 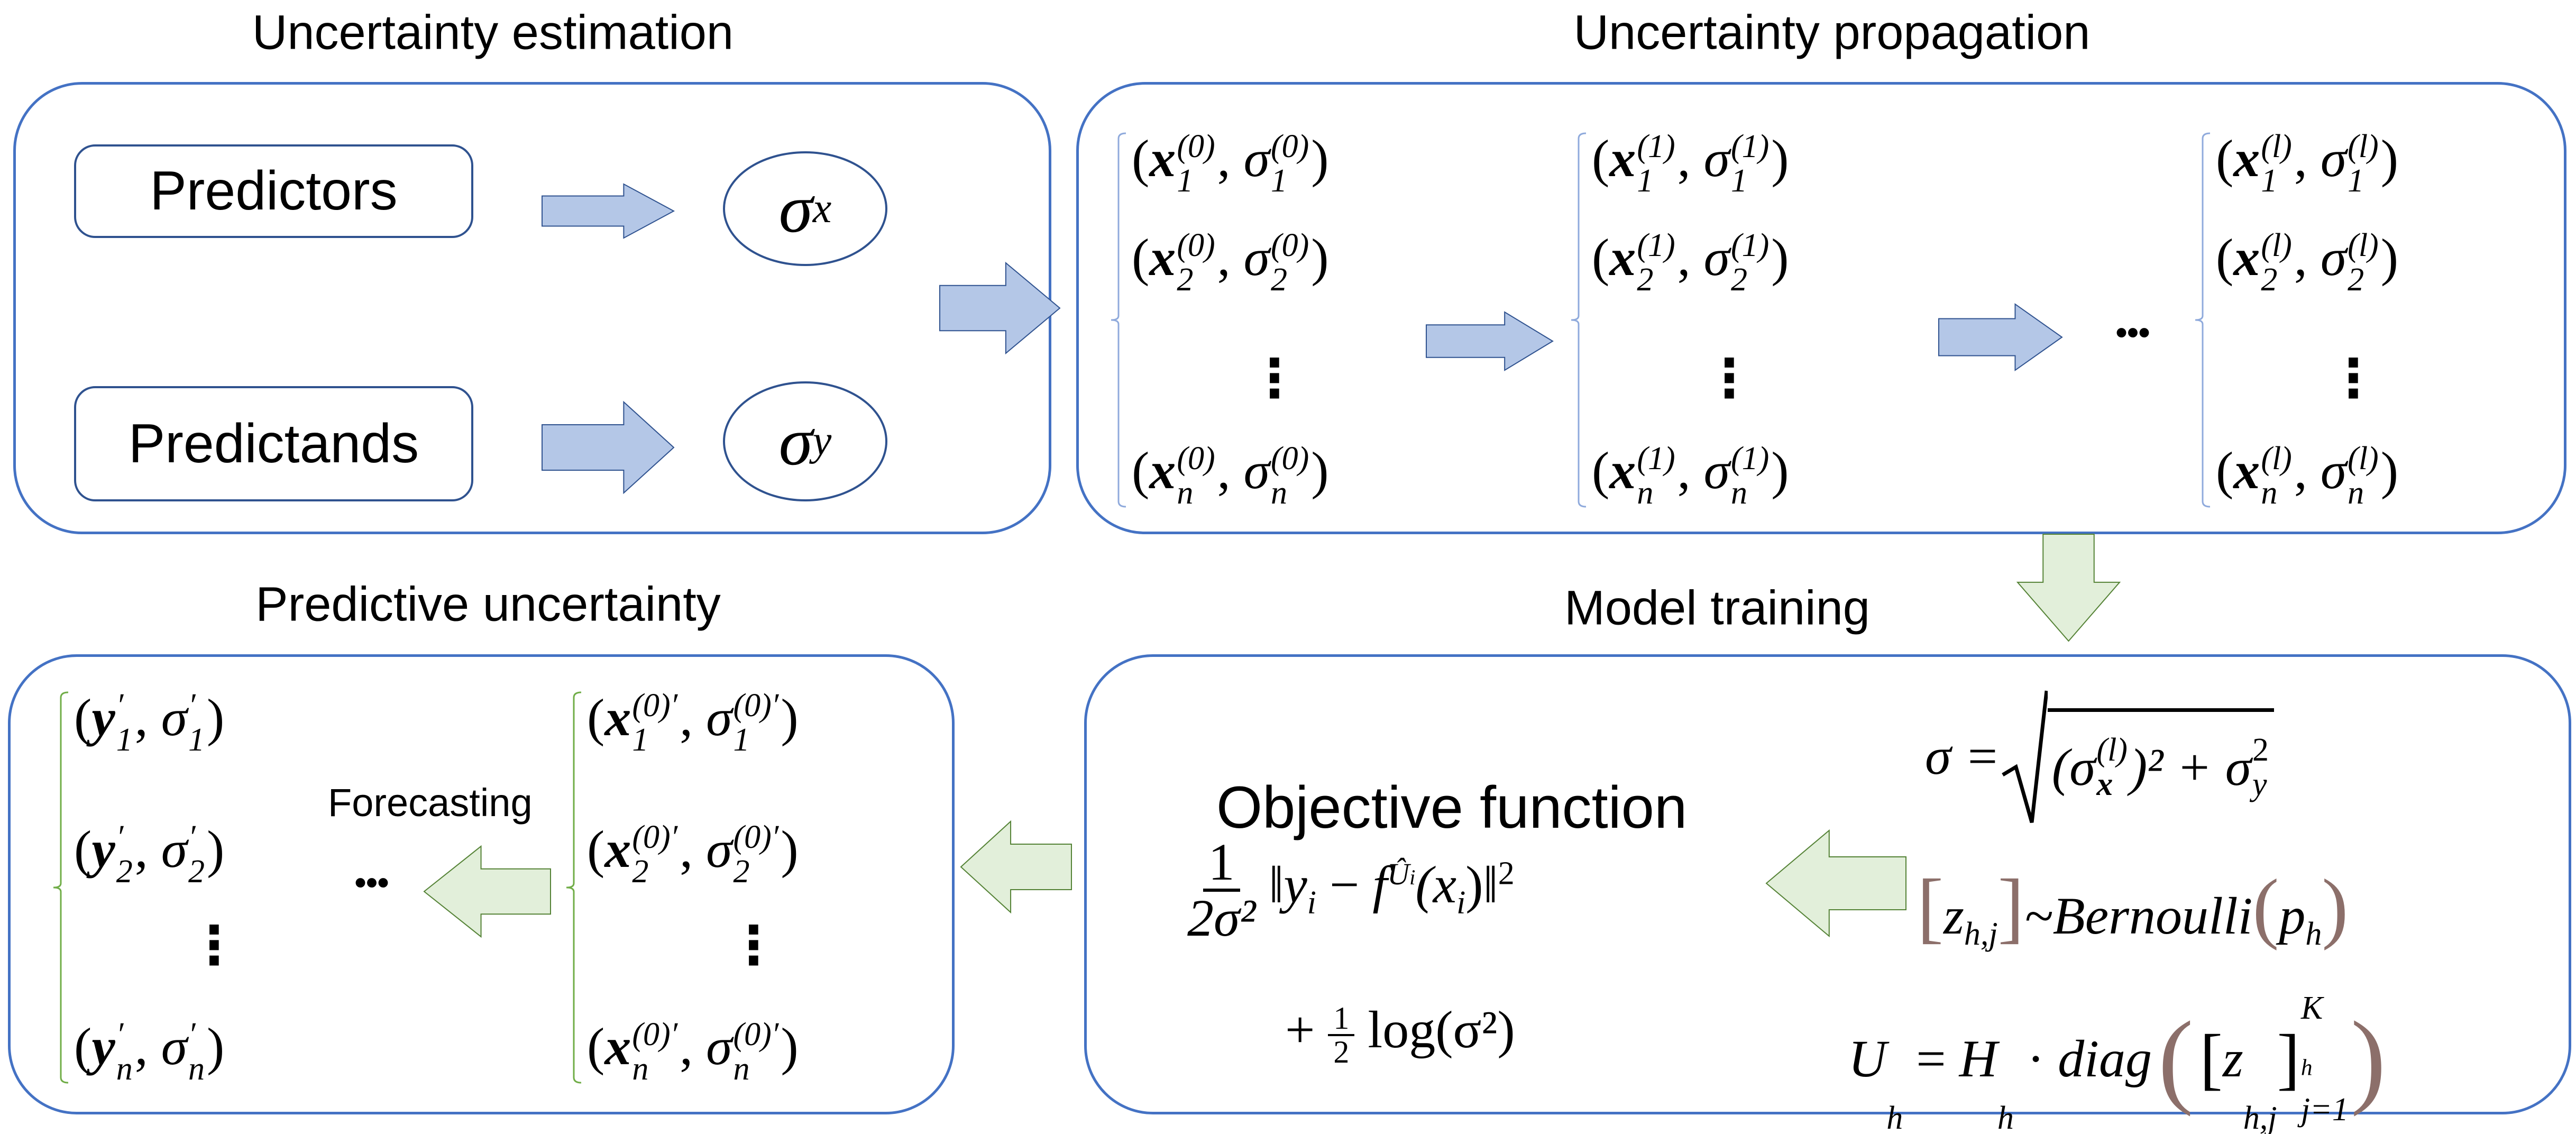 I want to click on scripts: (l) n, so click(x=2363, y=475).